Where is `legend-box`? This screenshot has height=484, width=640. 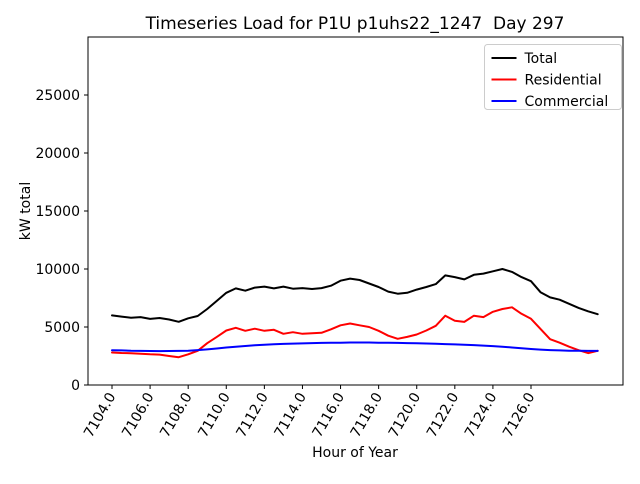
legend-box is located at coordinates (553, 77).